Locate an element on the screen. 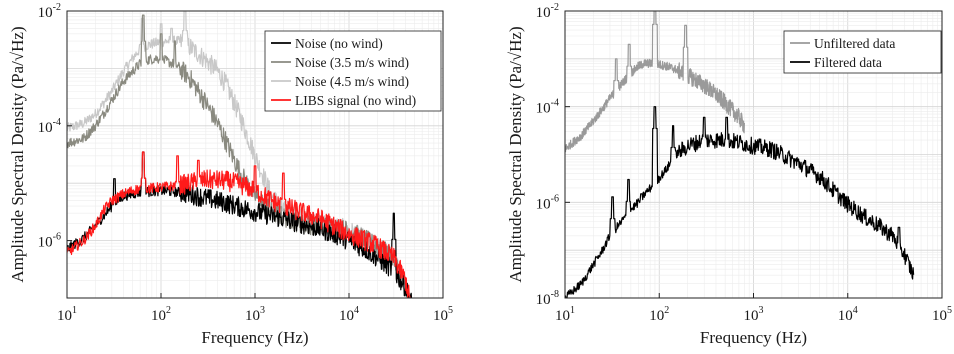 The image size is (954, 354). legend-entry: Noise (3.5 m/s wind) is located at coordinates (352, 62).